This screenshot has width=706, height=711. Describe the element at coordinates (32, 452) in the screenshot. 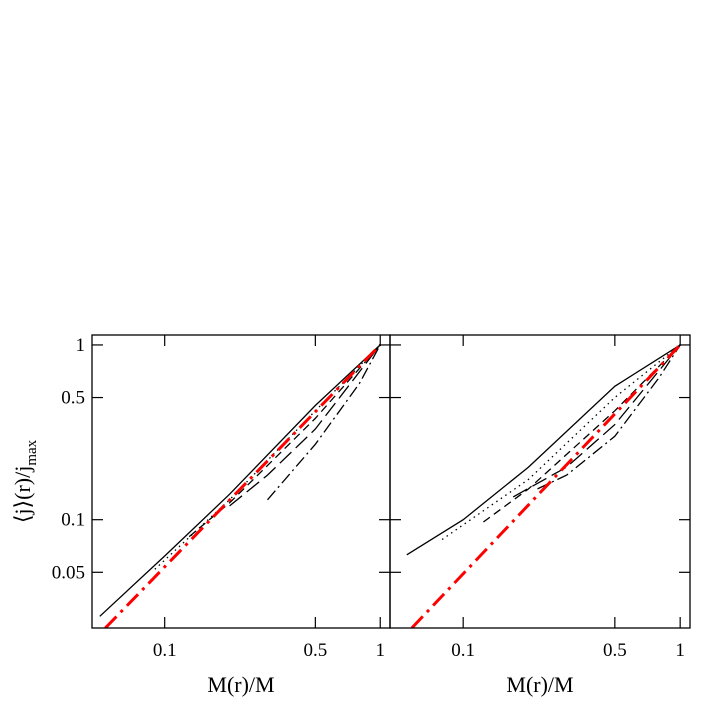

I see `y-axis-label-sub: max` at that location.